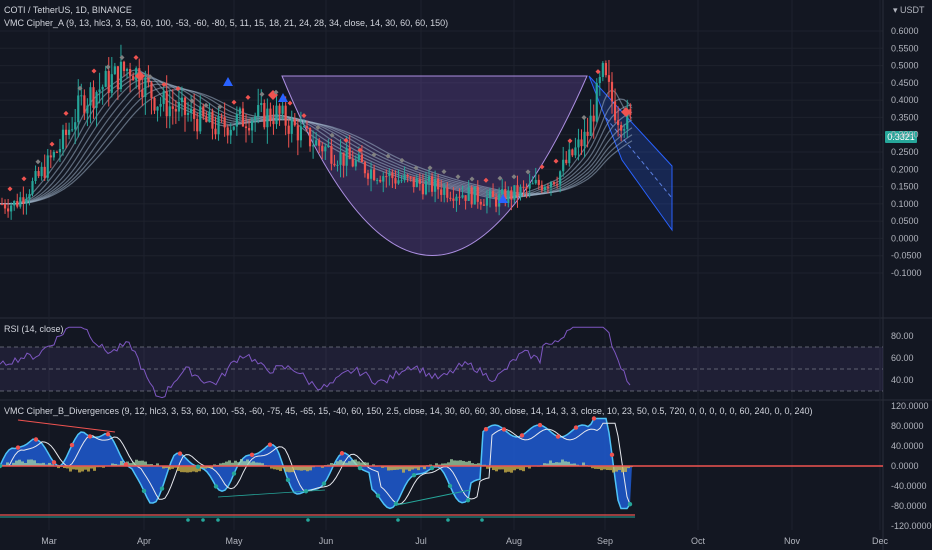  I want to click on rsi-title: RSI (14, close), so click(34, 329).